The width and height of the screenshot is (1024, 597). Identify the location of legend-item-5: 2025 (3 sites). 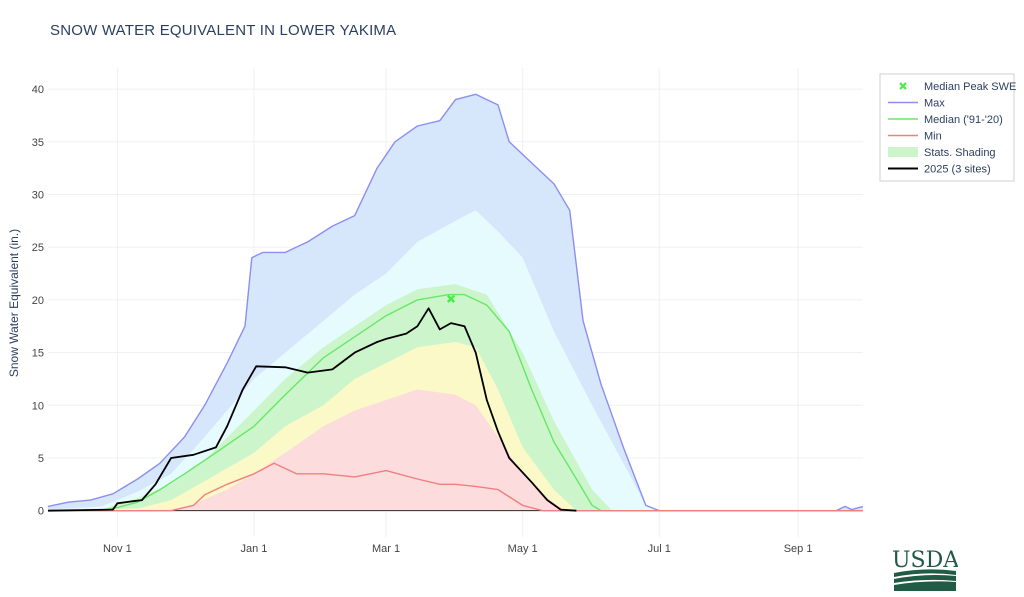
(939, 170).